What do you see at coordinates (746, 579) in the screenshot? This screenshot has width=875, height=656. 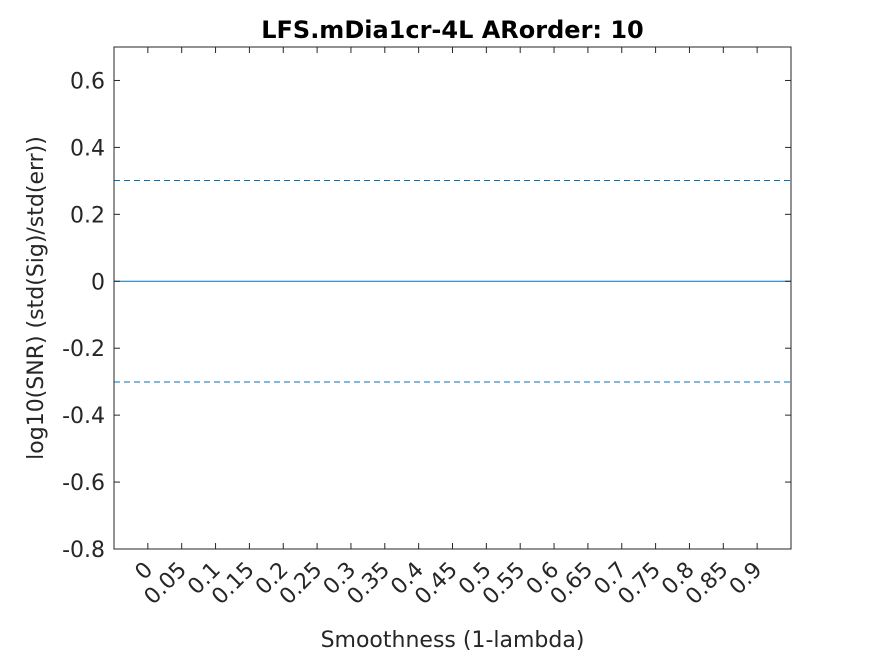 I see `x-tick-label: 0.9` at bounding box center [746, 579].